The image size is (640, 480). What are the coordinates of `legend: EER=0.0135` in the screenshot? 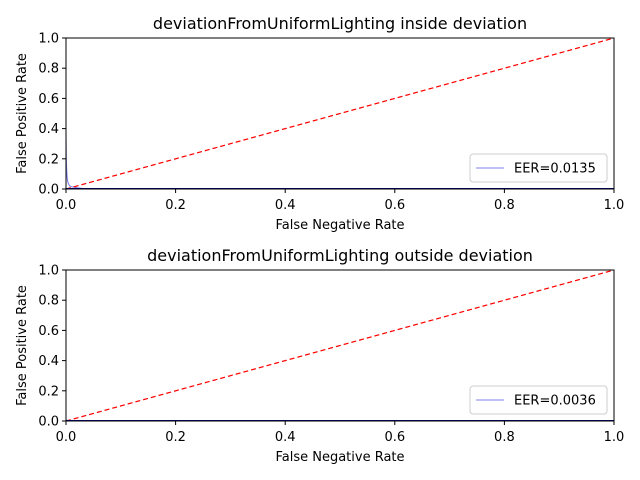 It's located at (538, 168).